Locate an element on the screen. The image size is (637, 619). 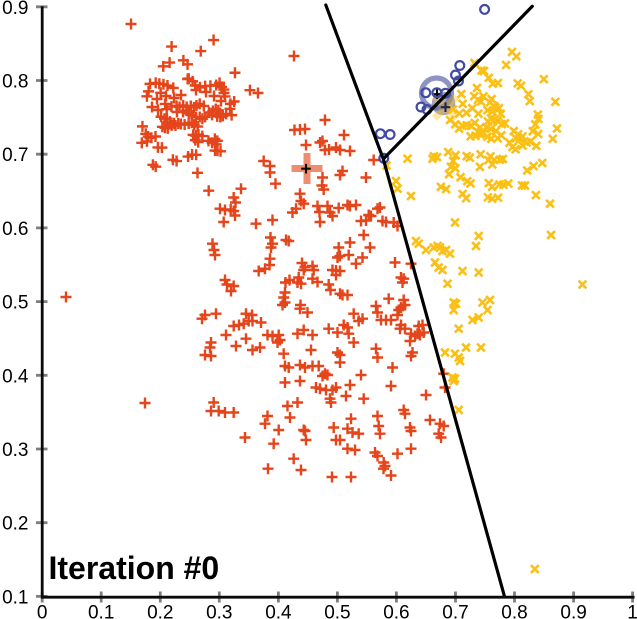
svg-text: Iteration #0 is located at coordinates (134, 568).